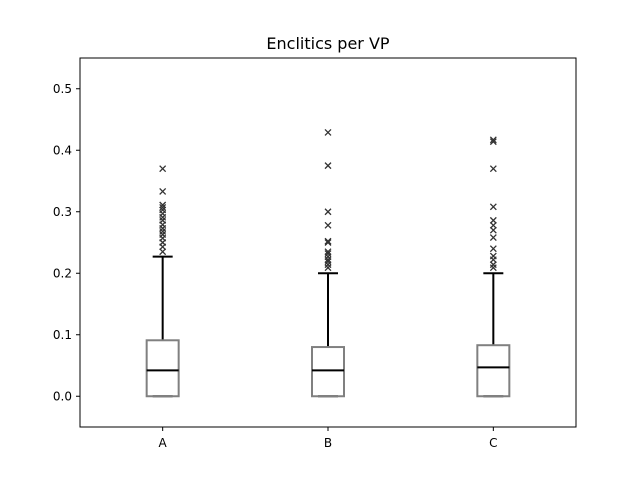 The image size is (640, 484). Describe the element at coordinates (62, 273) in the screenshot. I see `y-tick-label: 0.2` at that location.